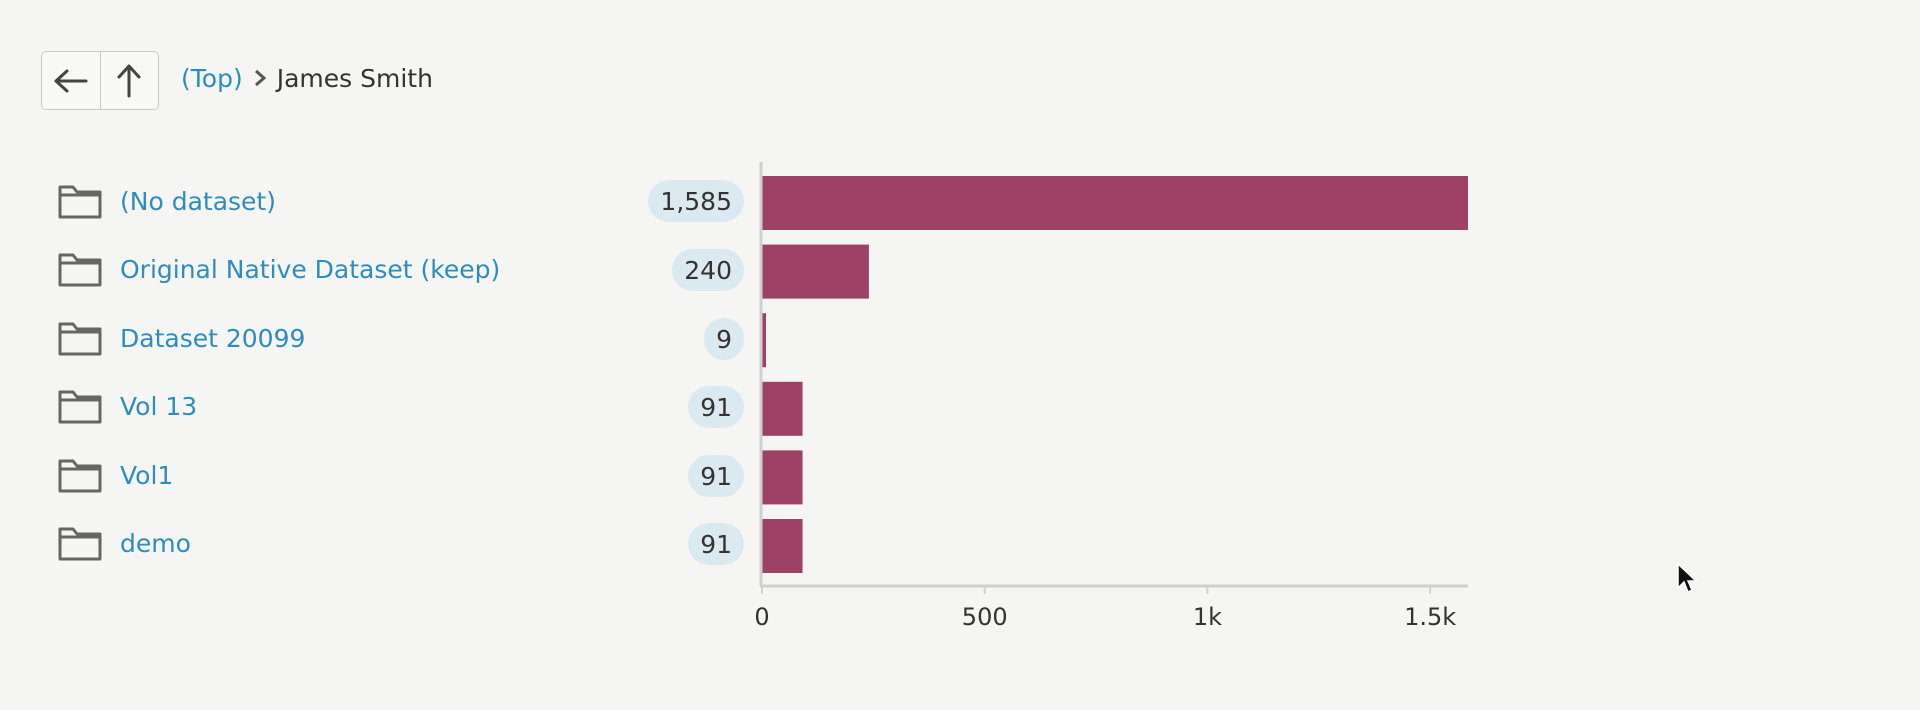 This screenshot has height=710, width=1920. I want to click on arrow-left-icon, so click(71, 80).